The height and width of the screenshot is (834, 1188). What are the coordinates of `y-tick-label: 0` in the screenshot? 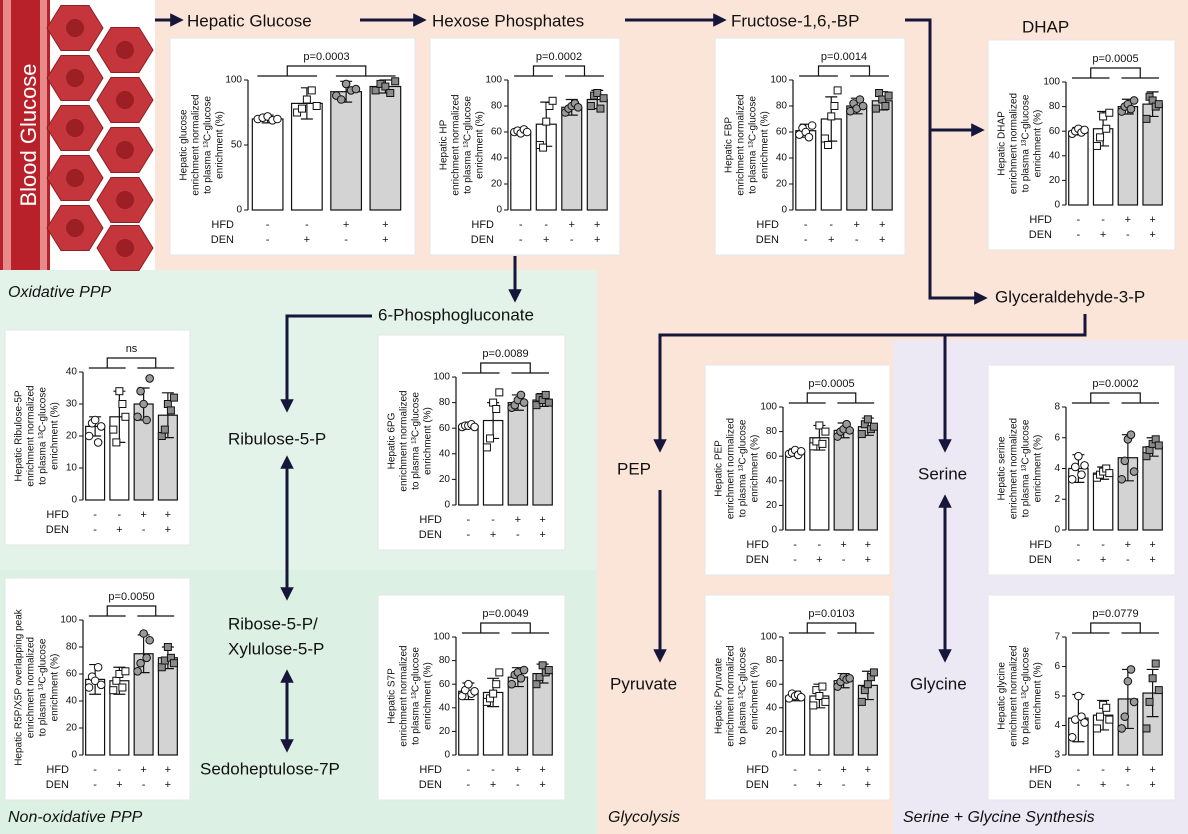 It's located at (74, 500).